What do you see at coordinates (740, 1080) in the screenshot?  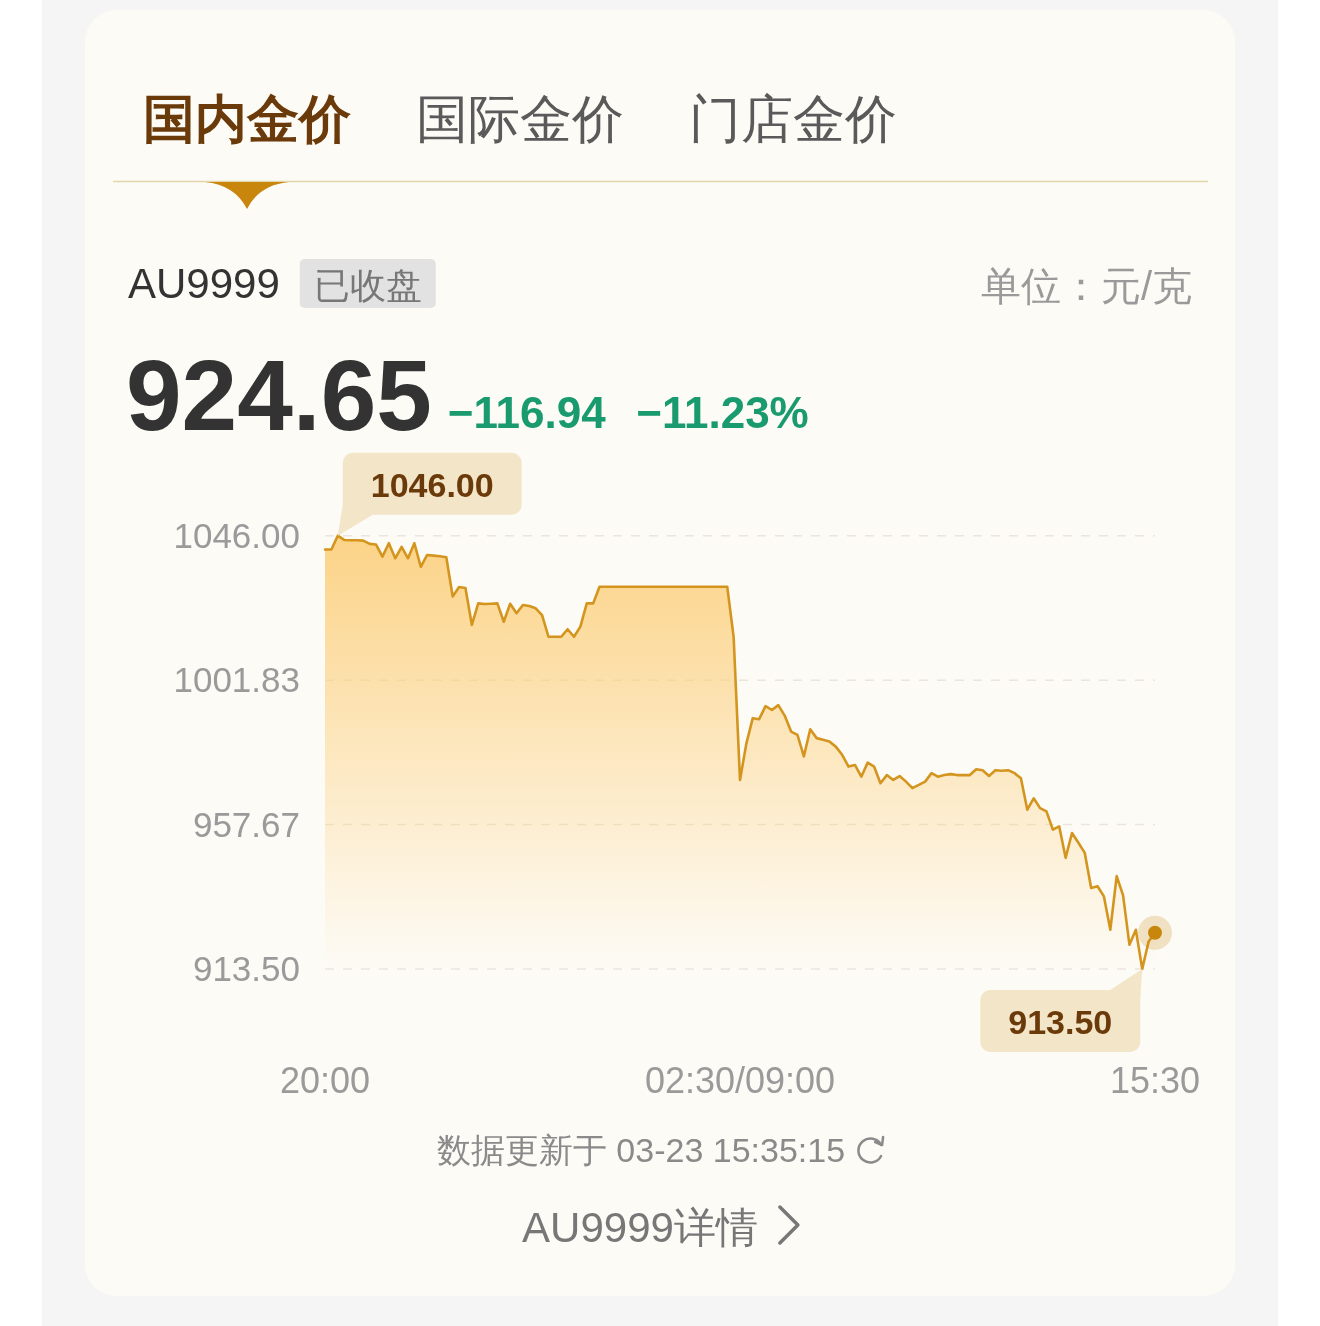 I see `x-tick-label: 02:30/09:00` at bounding box center [740, 1080].